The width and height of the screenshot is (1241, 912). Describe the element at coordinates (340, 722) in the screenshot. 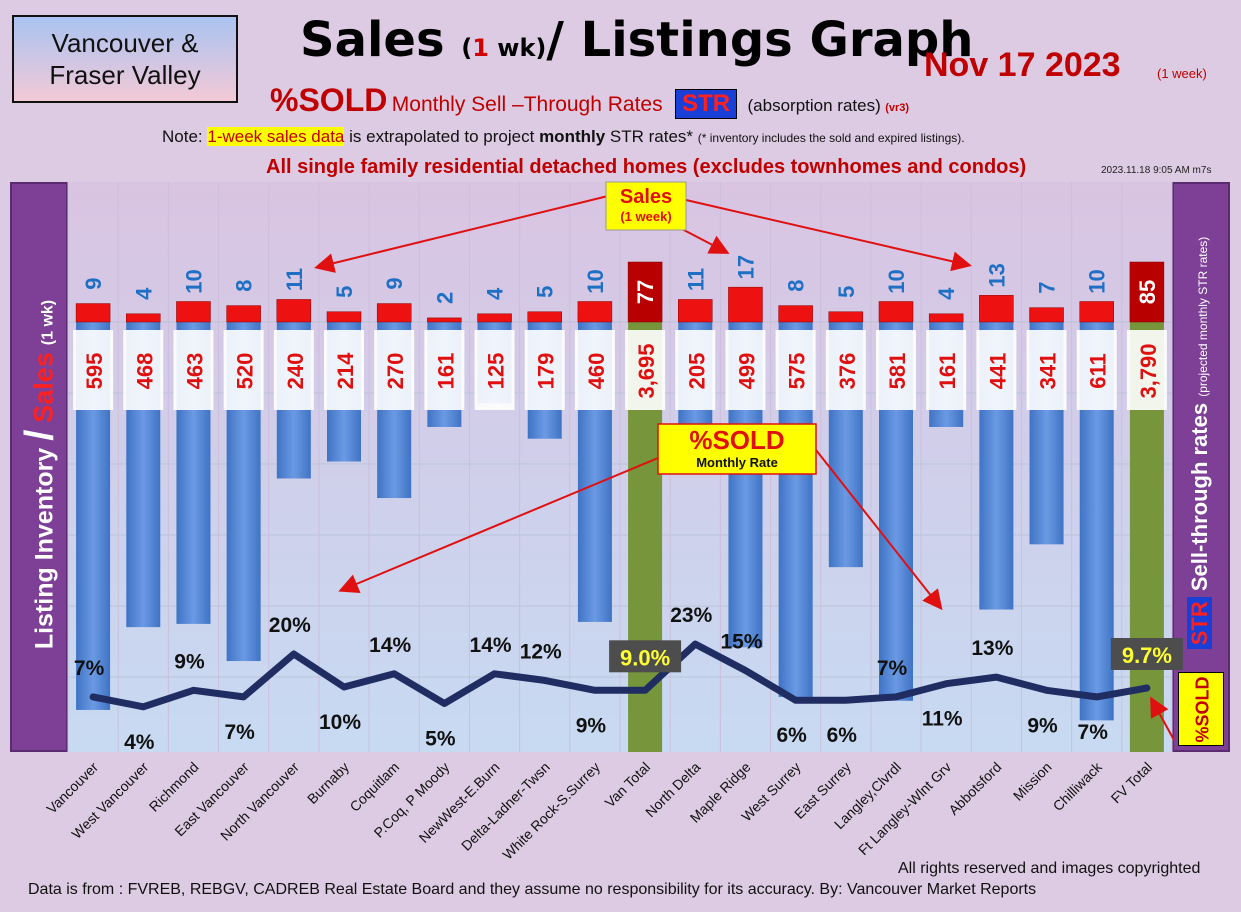

I see `sold-label: 10%` at that location.